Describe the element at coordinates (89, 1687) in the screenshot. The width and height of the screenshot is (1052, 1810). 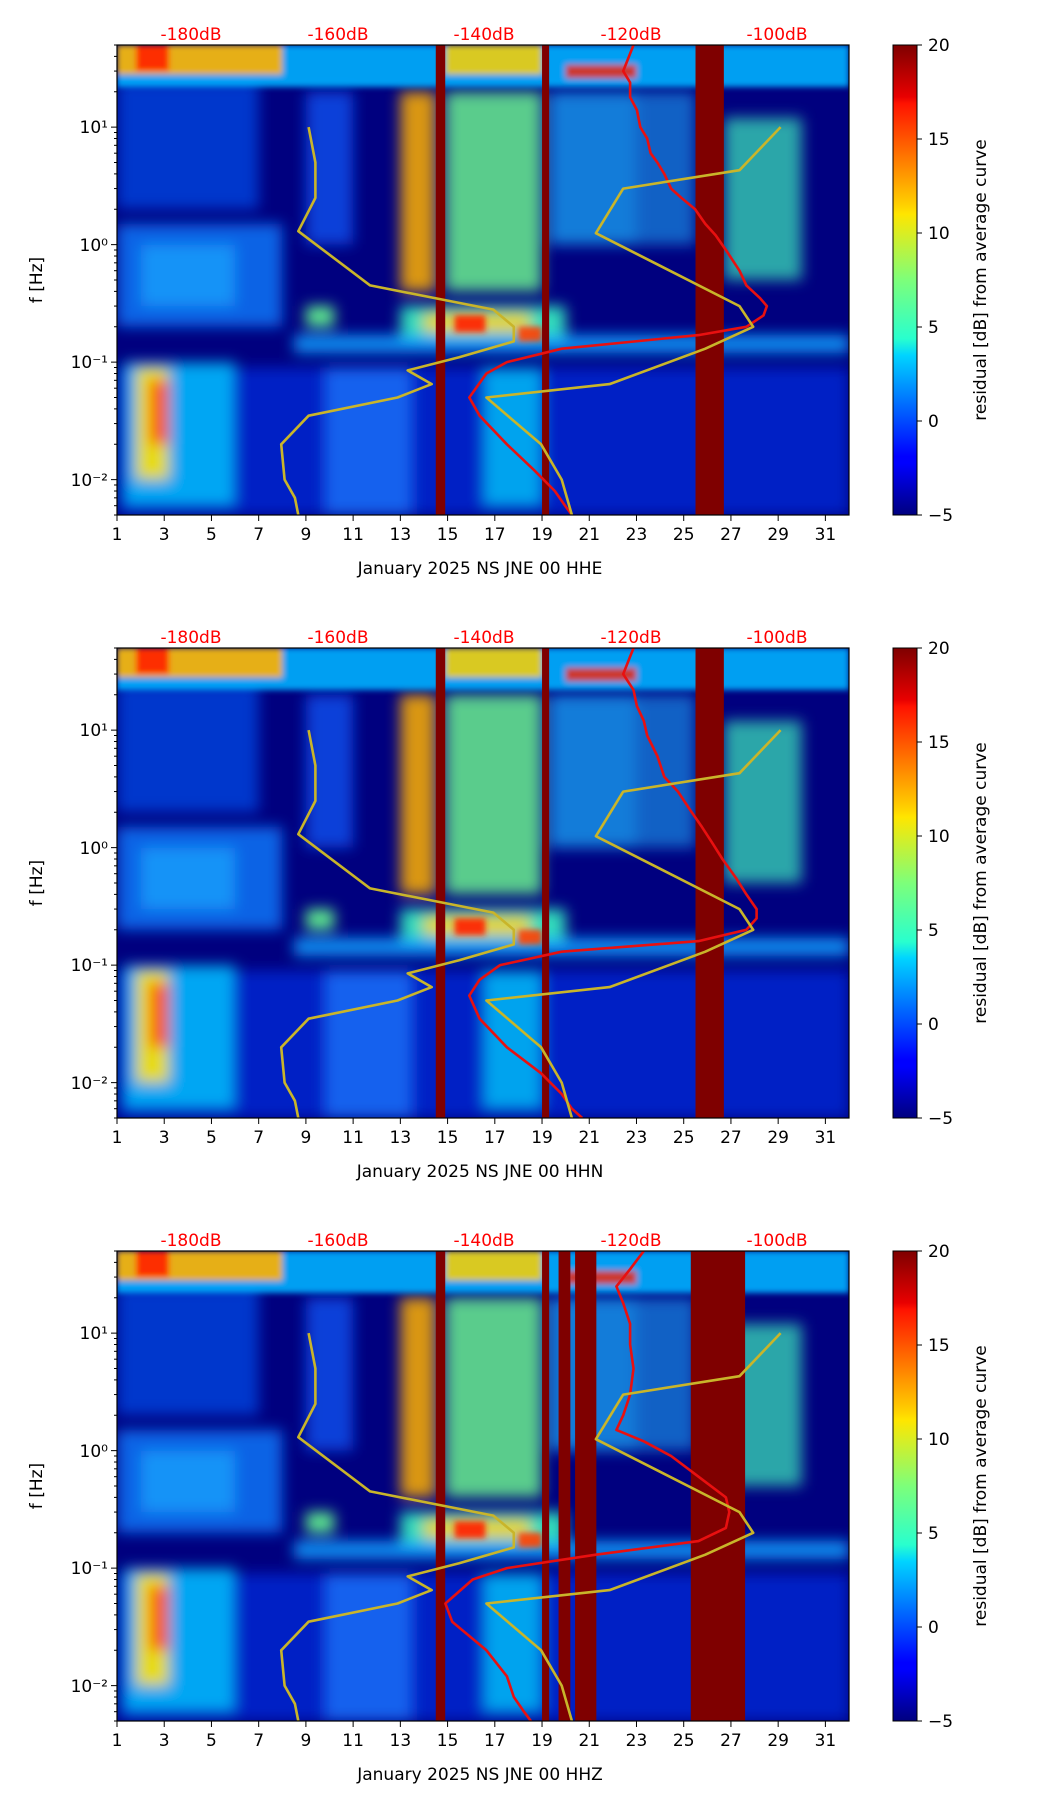
I see `y-tick-label: 10⁻²` at that location.